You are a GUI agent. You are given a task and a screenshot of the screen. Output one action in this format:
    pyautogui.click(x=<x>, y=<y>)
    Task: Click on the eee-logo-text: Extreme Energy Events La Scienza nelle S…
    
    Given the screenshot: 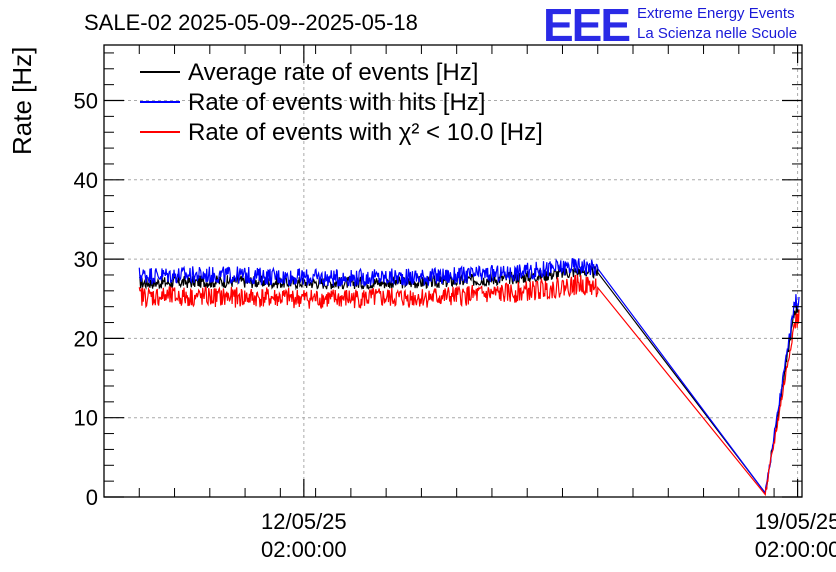 What is the action you would take?
    pyautogui.click(x=717, y=24)
    